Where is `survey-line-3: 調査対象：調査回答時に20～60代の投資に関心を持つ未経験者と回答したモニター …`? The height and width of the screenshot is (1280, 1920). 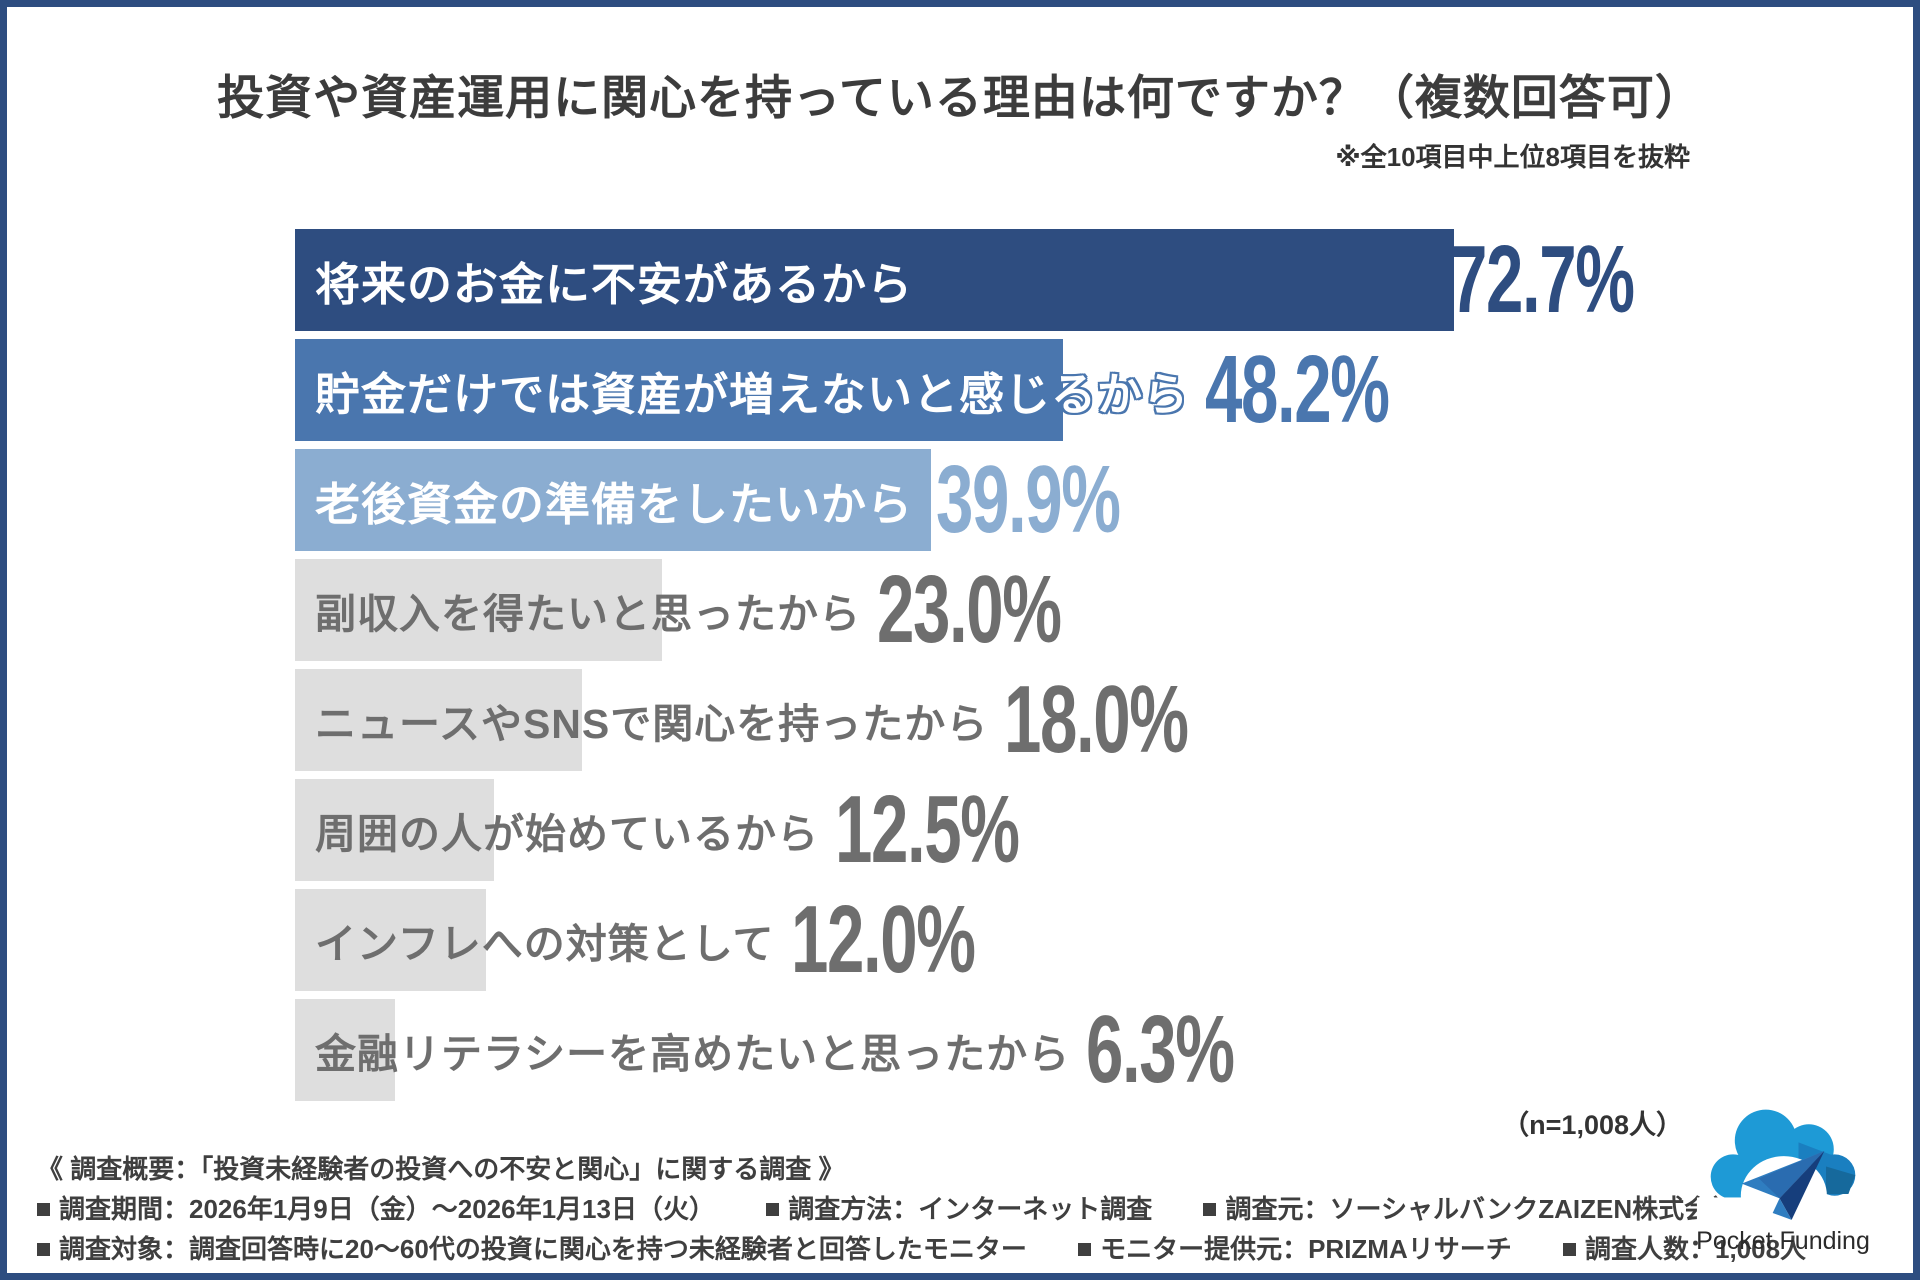 survey-line-3: 調査対象：調査回答時に20～60代の投資に関心を持つ未経験者と回答したモニター … is located at coordinates (921, 1249).